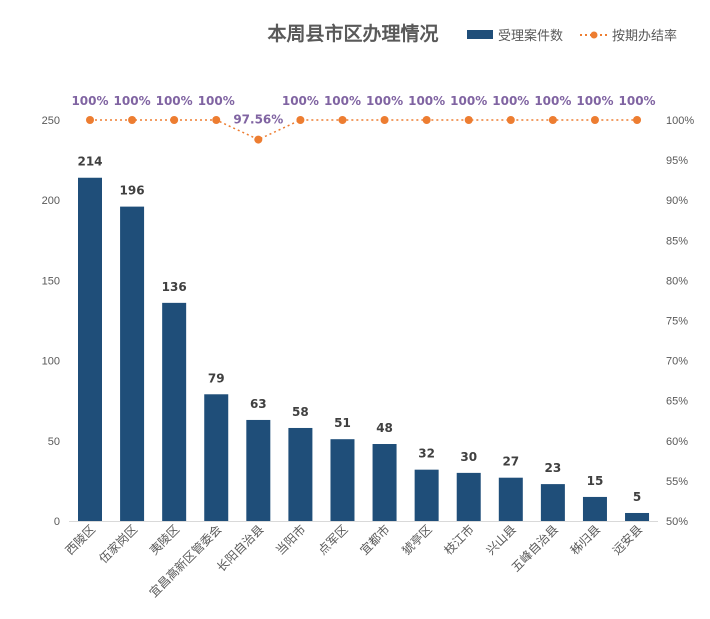  Describe the element at coordinates (677, 241) in the screenshot. I see `right-tick-label: 85%` at that location.